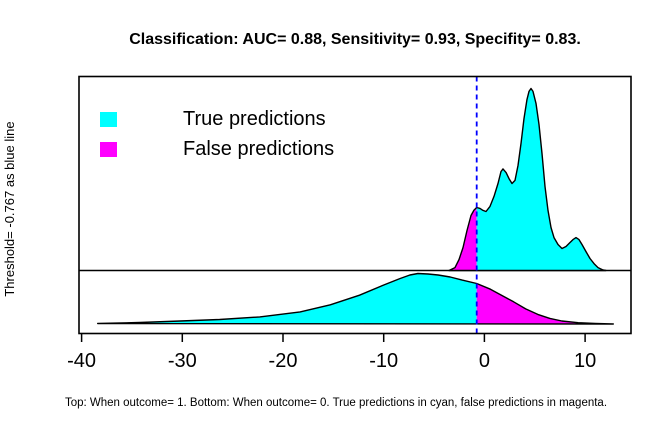 The height and width of the screenshot is (432, 672). I want to click on x-tick-label: -30, so click(182, 361).